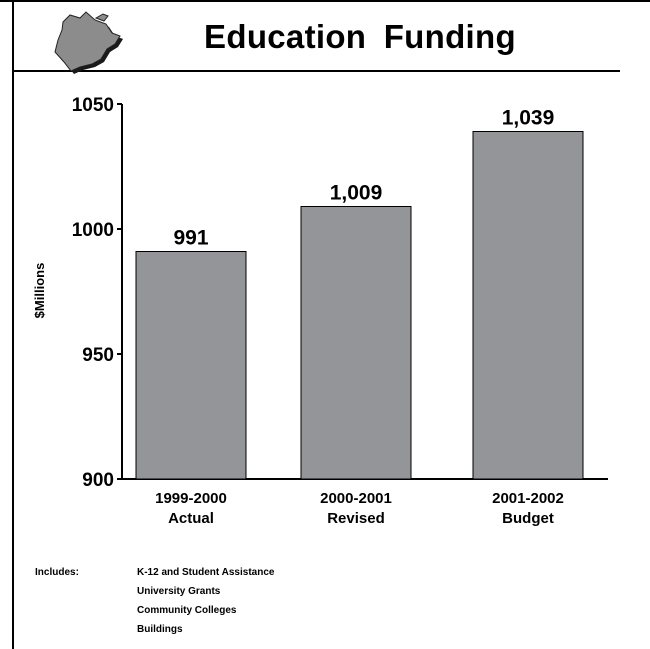  Describe the element at coordinates (93, 230) in the screenshot. I see `y-tick-label: 1000` at that location.